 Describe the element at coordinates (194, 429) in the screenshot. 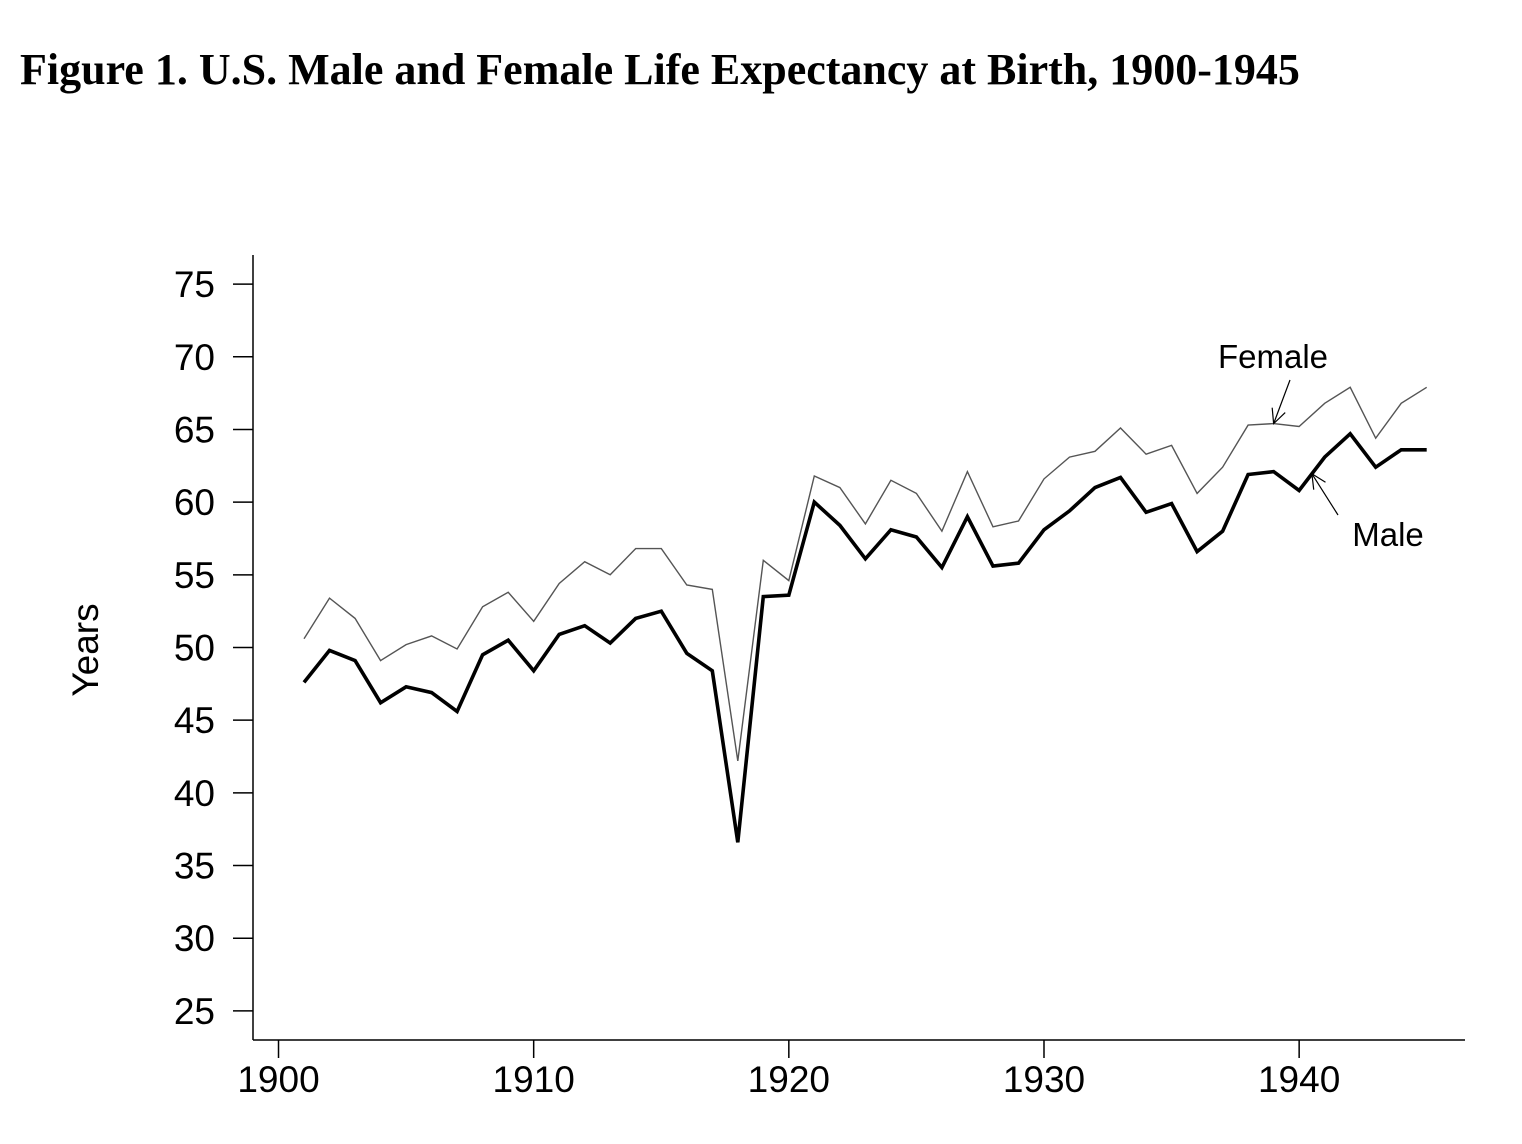

I see `y-tick-label: 65` at that location.